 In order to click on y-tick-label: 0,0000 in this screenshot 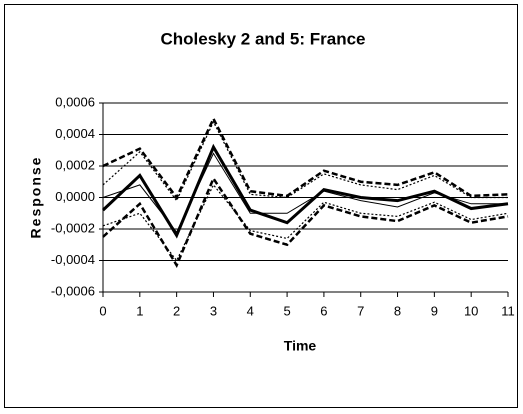, I will do `click(75, 196)`.